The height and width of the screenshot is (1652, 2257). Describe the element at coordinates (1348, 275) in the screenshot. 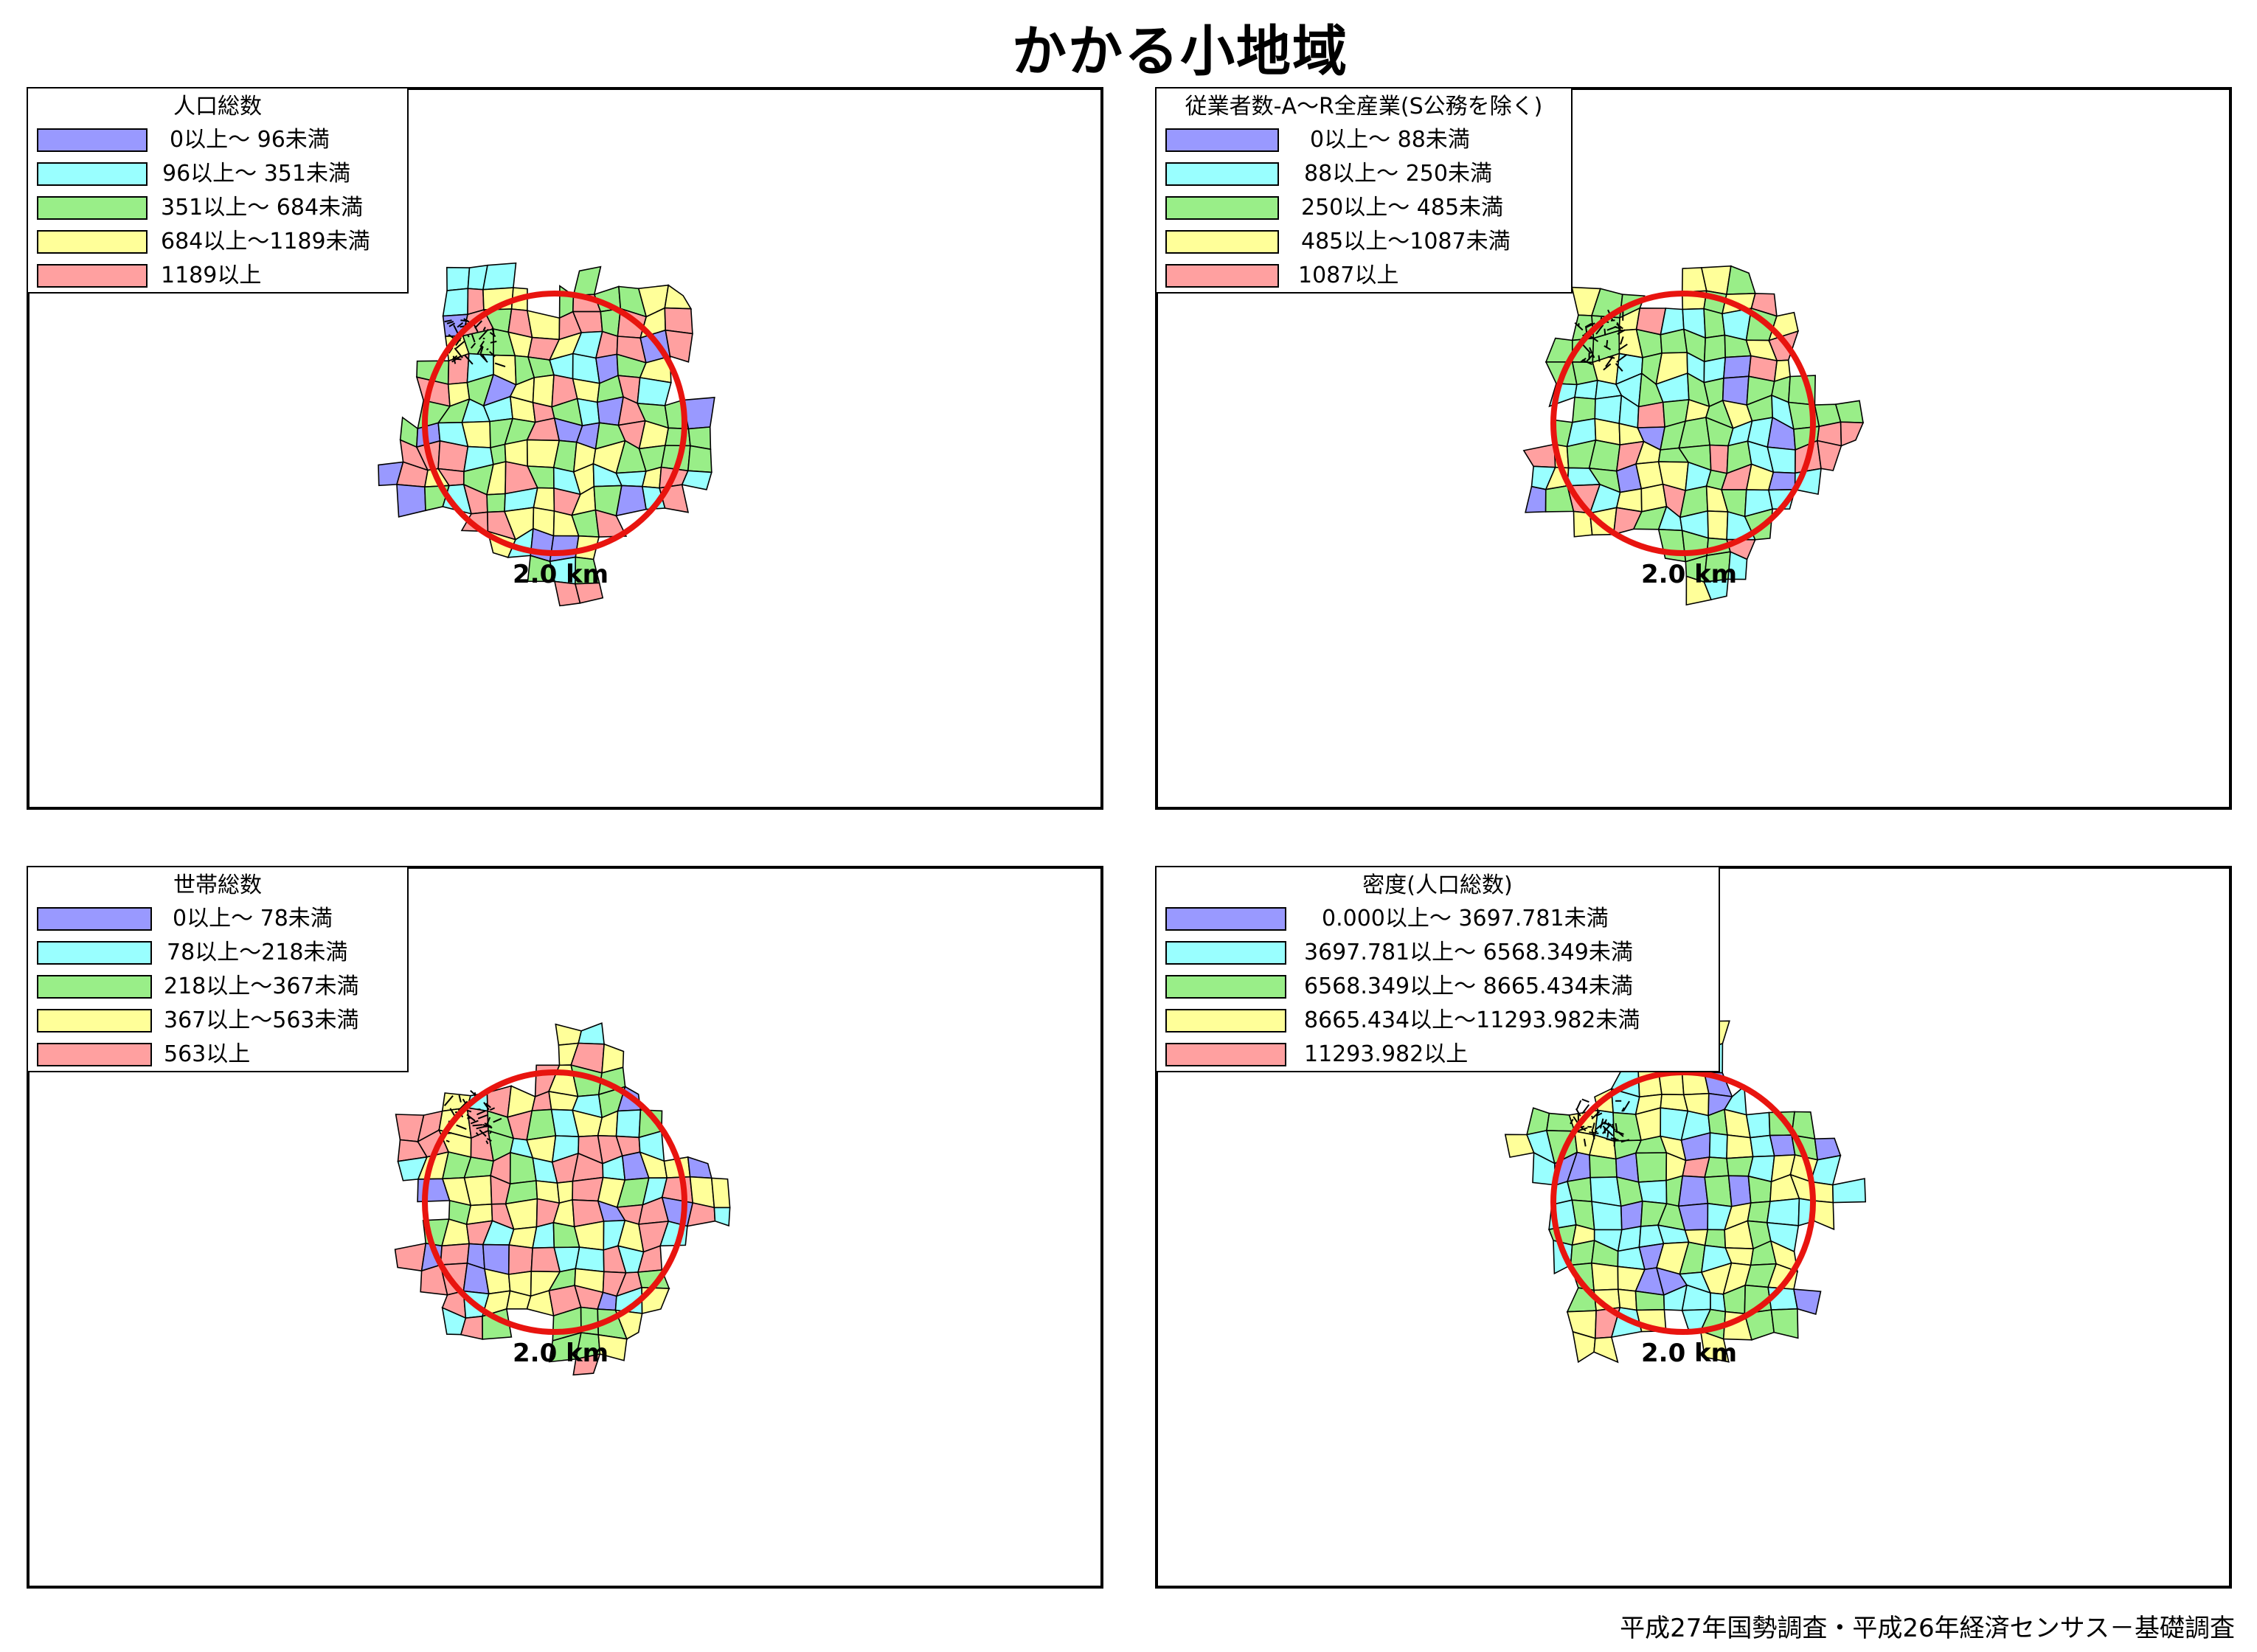

I see `legend-range: 1087以上` at that location.